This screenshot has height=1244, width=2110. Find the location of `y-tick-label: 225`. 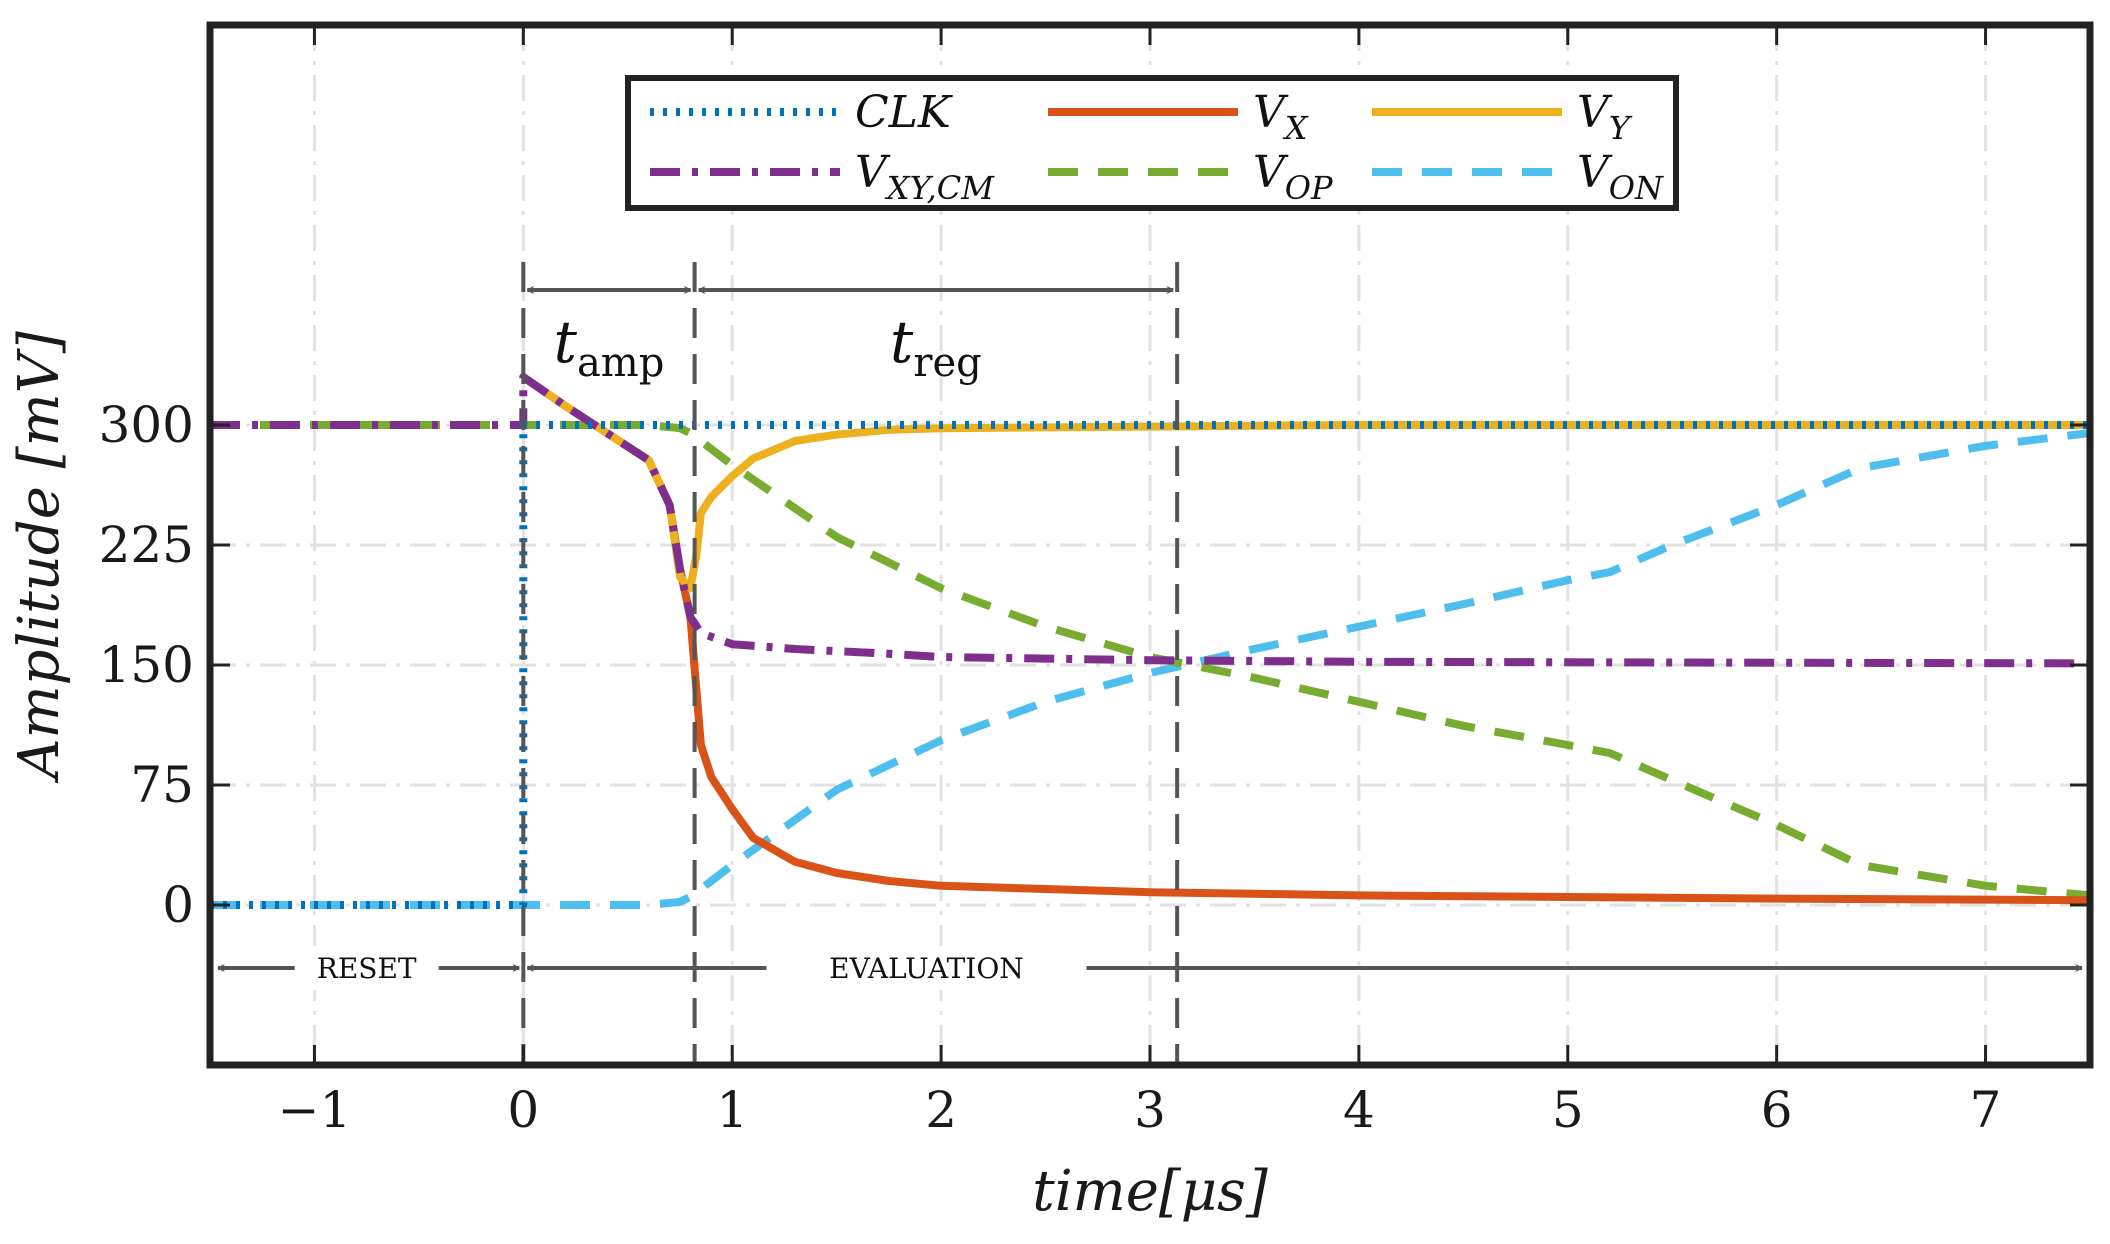

y-tick-label: 225 is located at coordinates (146, 545).